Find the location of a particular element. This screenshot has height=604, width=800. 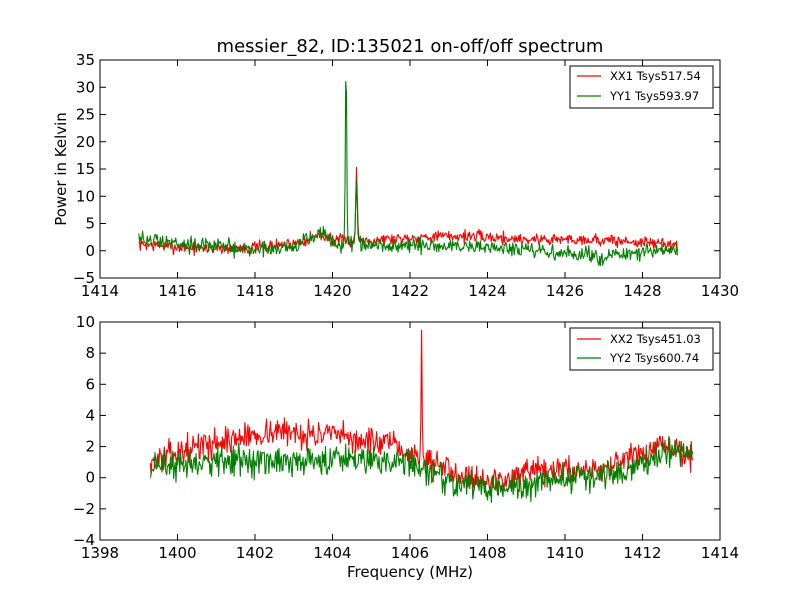

top-legend-box is located at coordinates (641, 87).